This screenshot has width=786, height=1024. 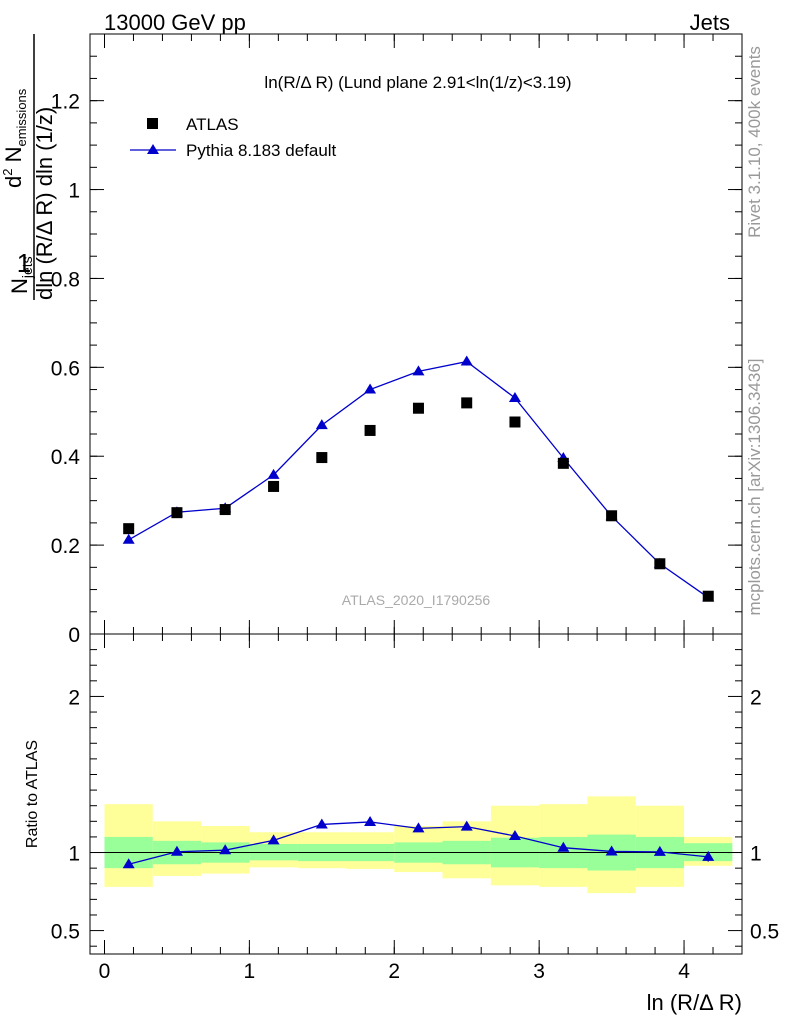 I want to click on chart-title: ln(R/Δ R) (Lund plane 2.91<ln(1/z)<3.19), so click(x=417, y=82).